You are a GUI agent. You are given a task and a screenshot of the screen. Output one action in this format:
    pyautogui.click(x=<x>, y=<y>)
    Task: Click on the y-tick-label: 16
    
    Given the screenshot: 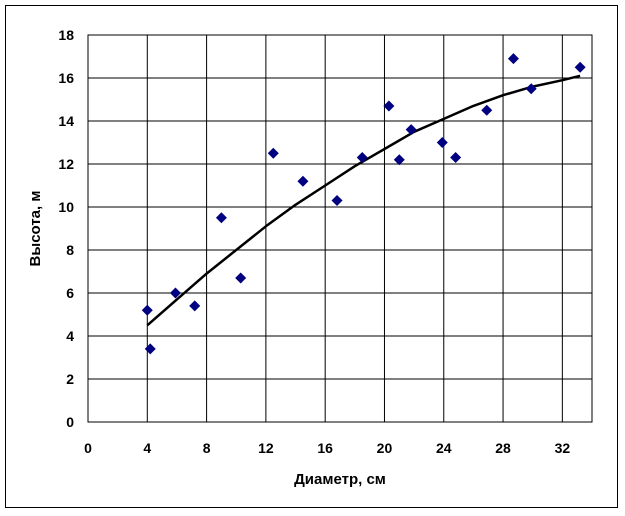 What is the action you would take?
    pyautogui.click(x=66, y=78)
    